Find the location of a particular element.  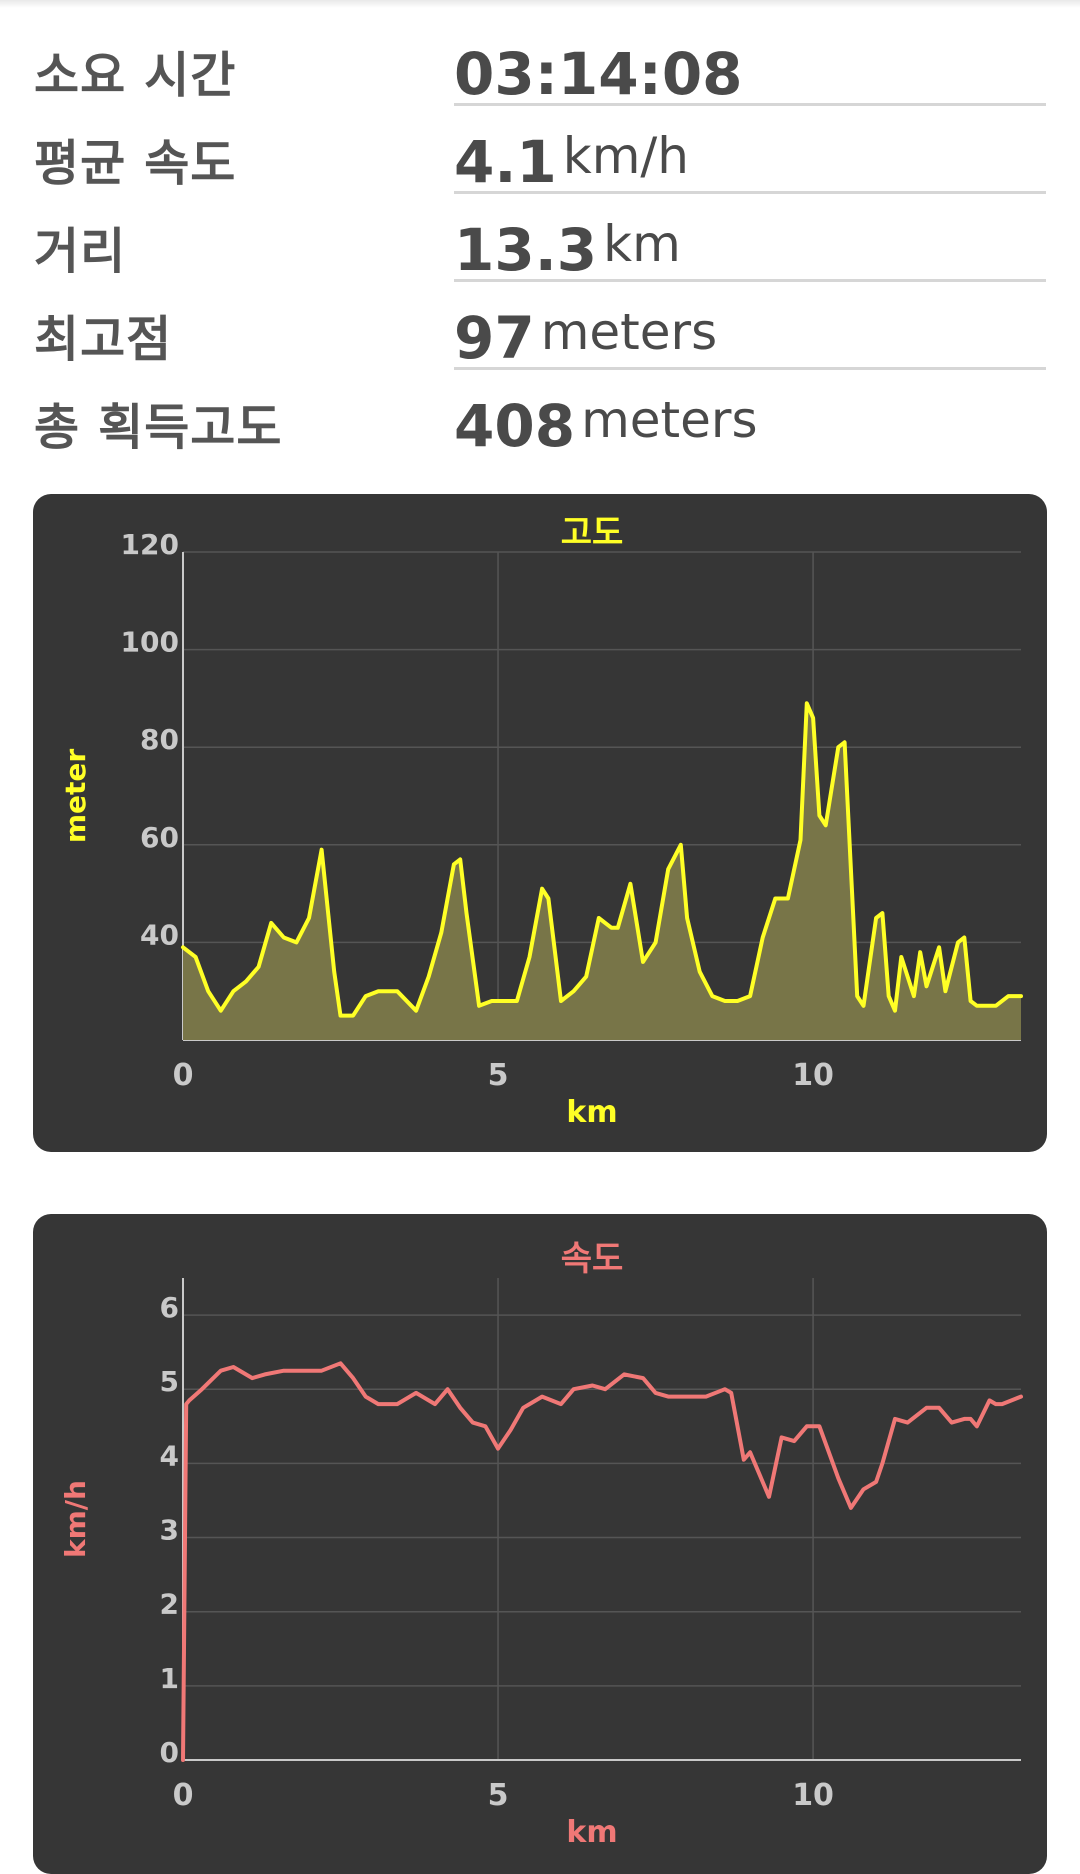

stat-number: 13.3 is located at coordinates (526, 250).